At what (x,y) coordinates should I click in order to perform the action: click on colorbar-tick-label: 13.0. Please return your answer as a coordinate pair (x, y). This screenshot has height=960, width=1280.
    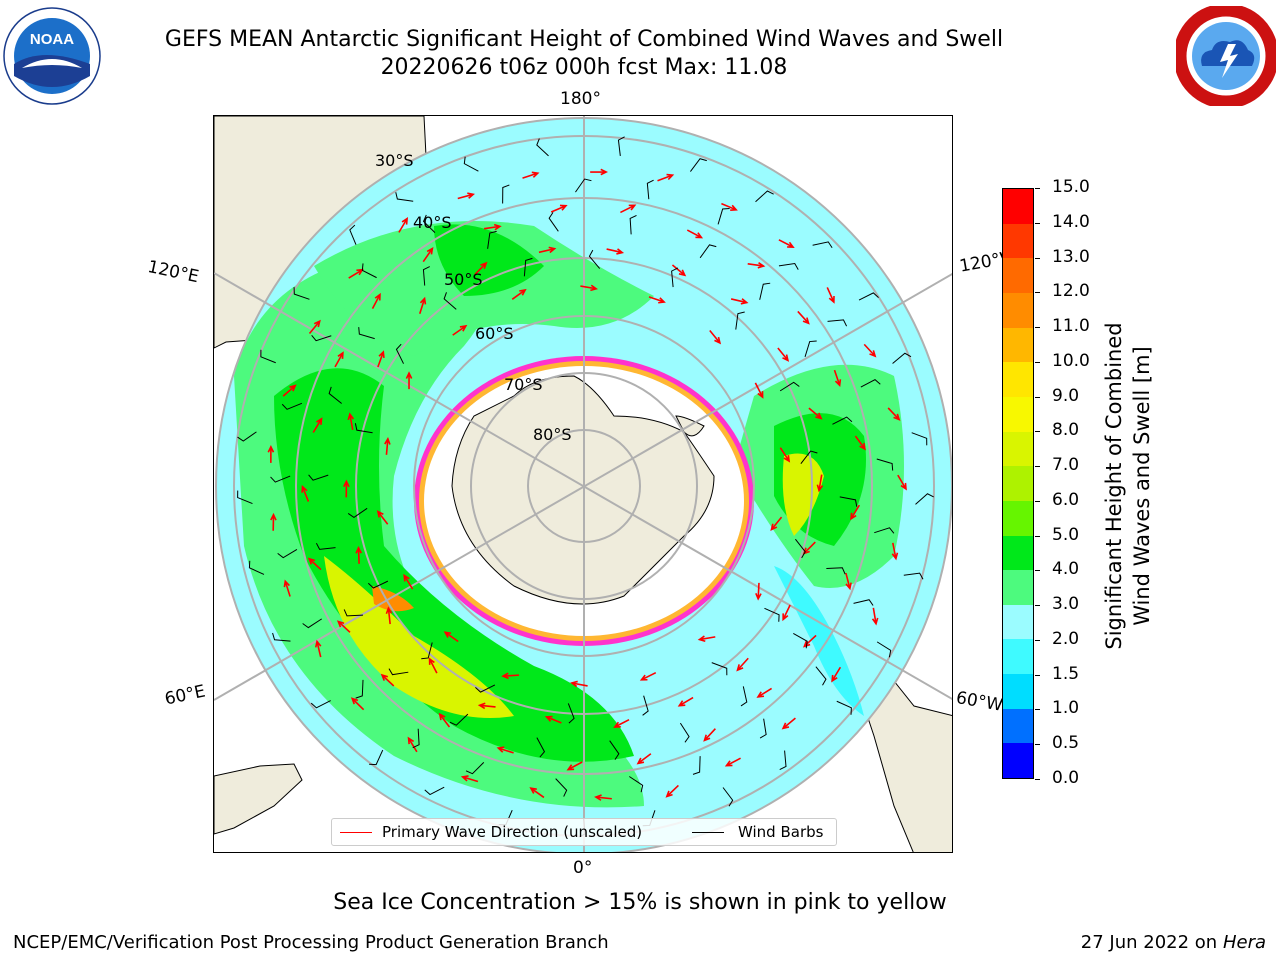
    Looking at the image, I should click on (1071, 256).